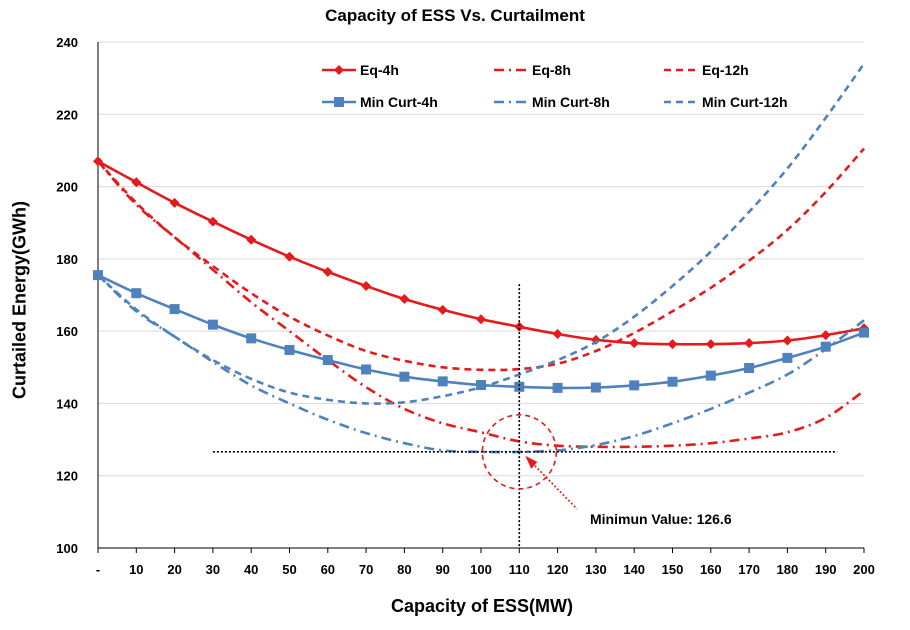 The image size is (910, 630). What do you see at coordinates (596, 569) in the screenshot?
I see `x-tick-label: 130` at bounding box center [596, 569].